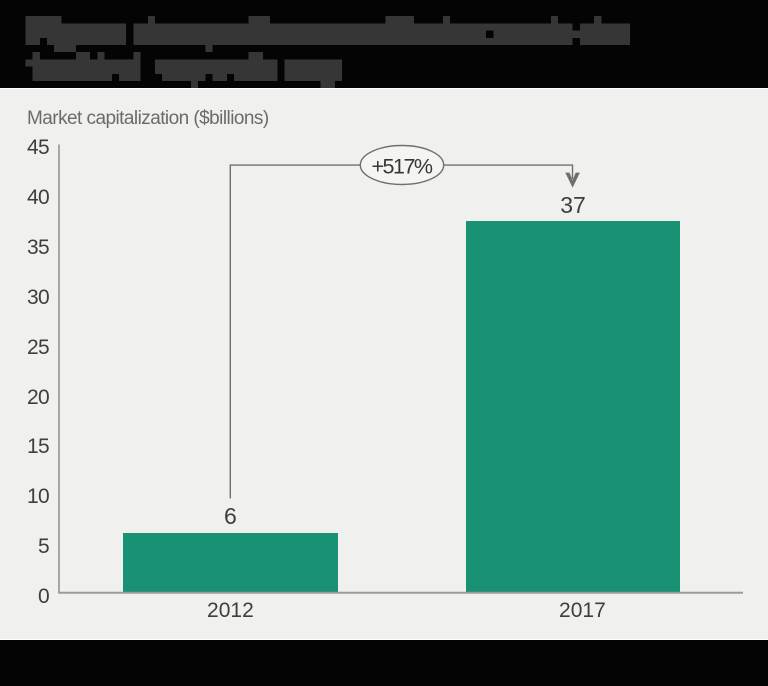  What do you see at coordinates (401, 166) in the screenshot?
I see `svg-text: +517%` at bounding box center [401, 166].